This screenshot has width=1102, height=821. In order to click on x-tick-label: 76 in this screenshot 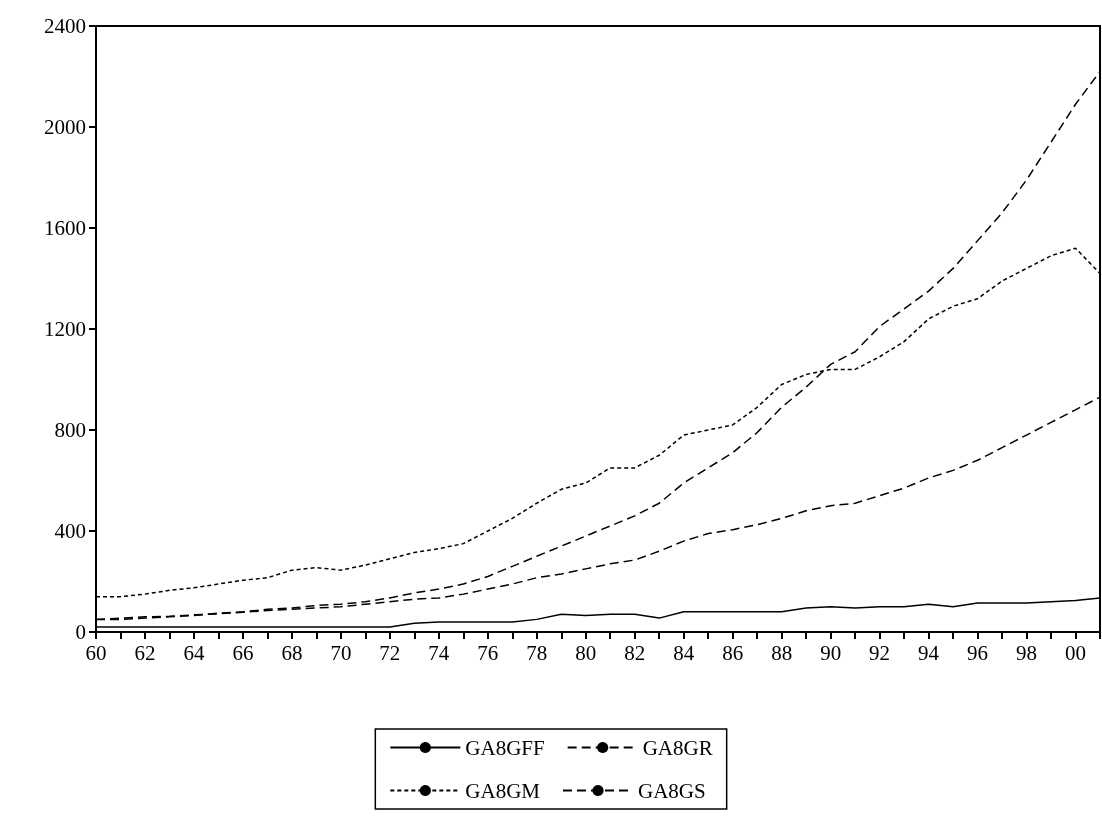, I will do `click(488, 652)`.